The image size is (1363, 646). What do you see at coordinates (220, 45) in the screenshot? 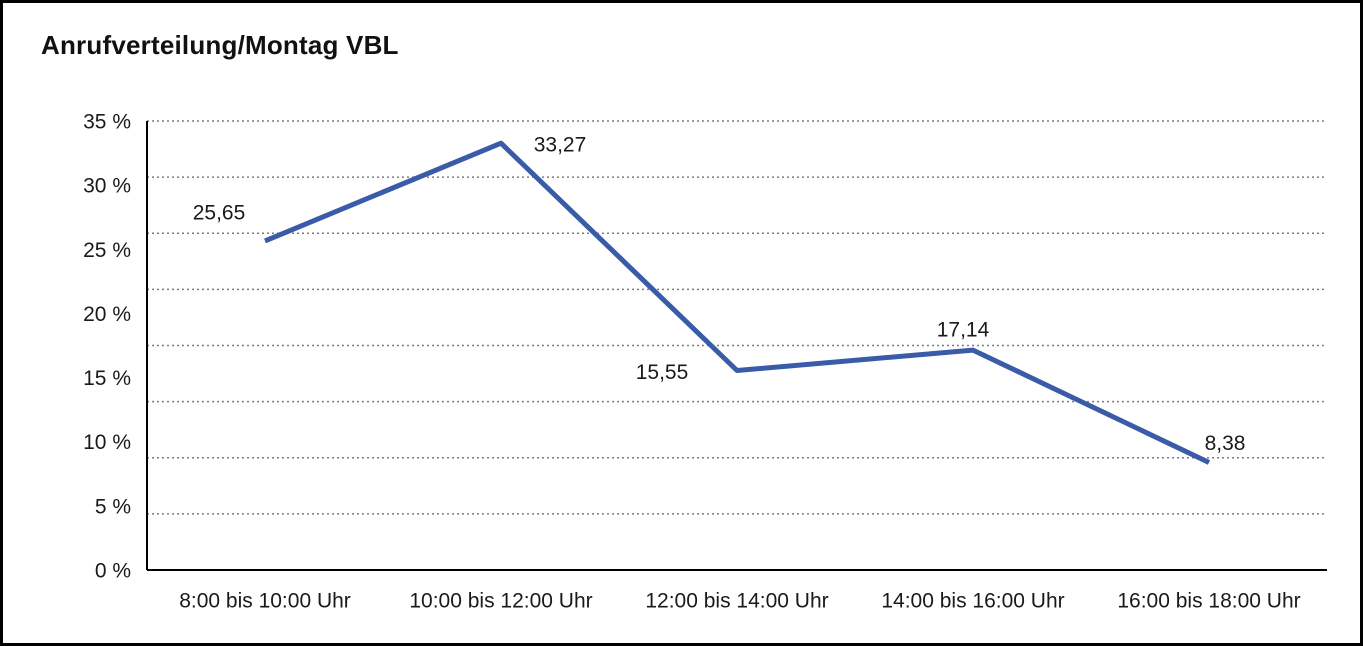
I see `chart-title: Anrufverteilung/Montag VBL` at bounding box center [220, 45].